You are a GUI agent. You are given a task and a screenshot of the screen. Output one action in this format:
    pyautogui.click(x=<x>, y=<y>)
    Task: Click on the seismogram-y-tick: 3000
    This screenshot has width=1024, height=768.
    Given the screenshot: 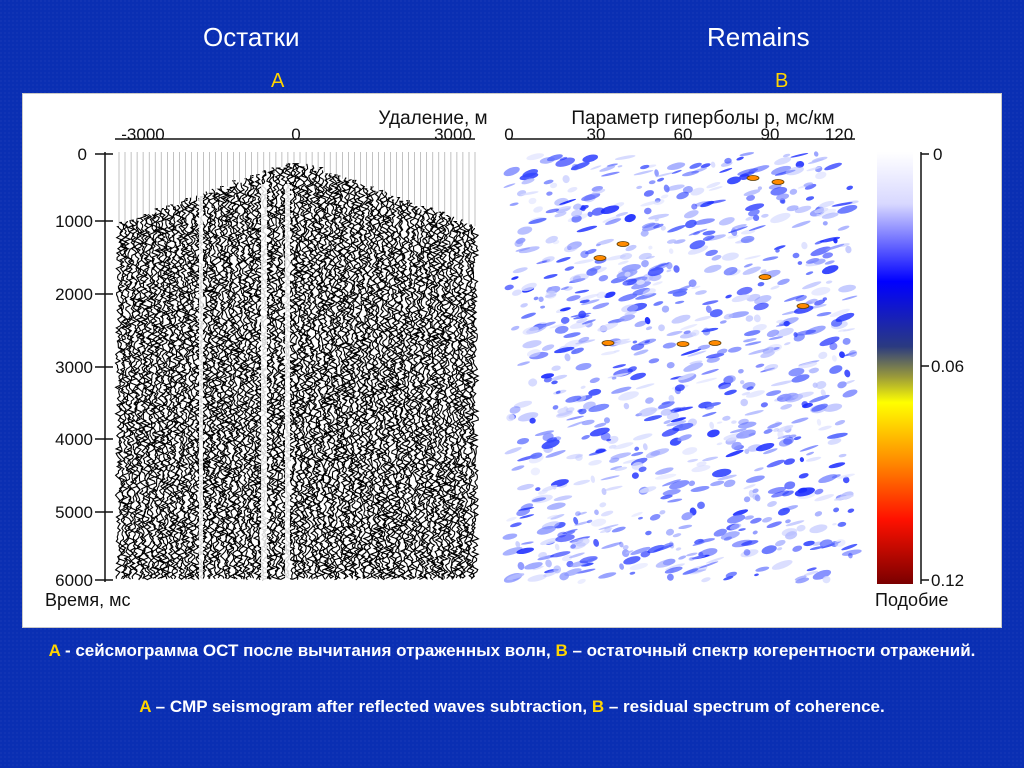 What is the action you would take?
    pyautogui.click(x=74, y=367)
    